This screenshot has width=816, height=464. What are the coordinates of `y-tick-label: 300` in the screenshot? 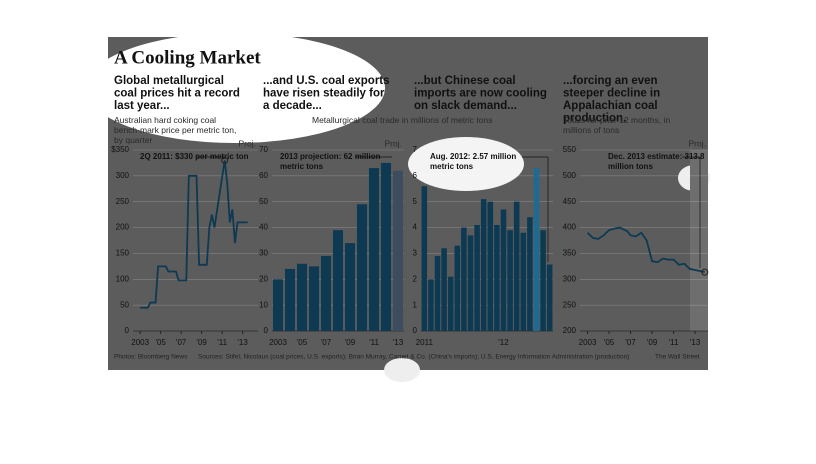 It's located at (570, 278).